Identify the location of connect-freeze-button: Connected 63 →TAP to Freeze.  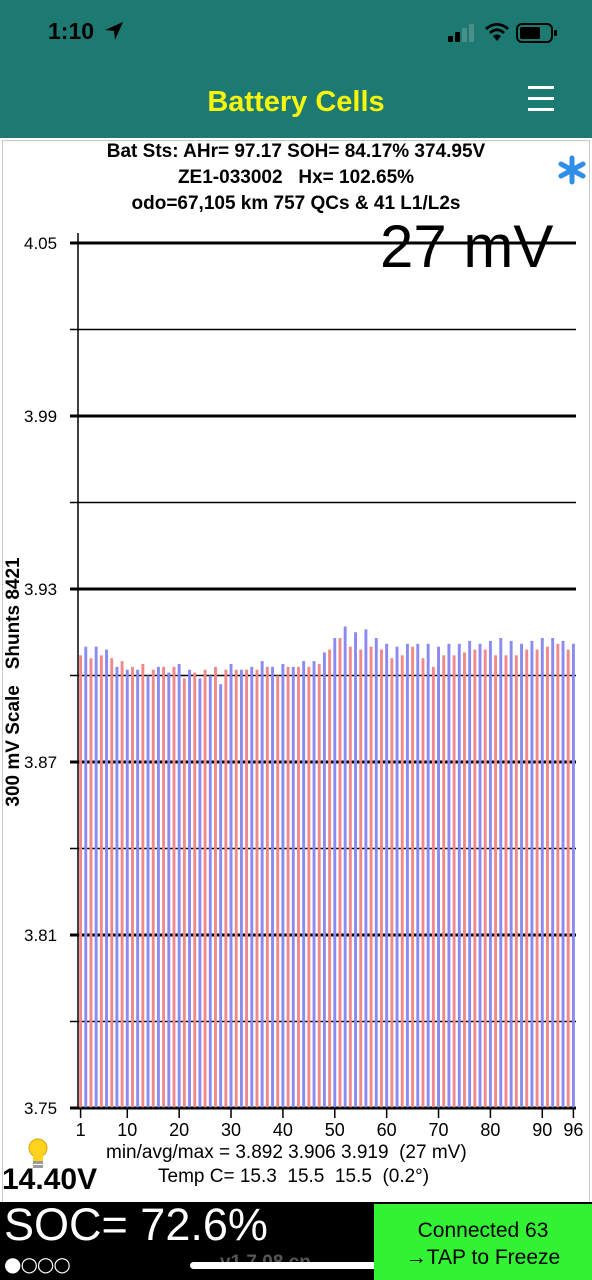
(483, 1242).